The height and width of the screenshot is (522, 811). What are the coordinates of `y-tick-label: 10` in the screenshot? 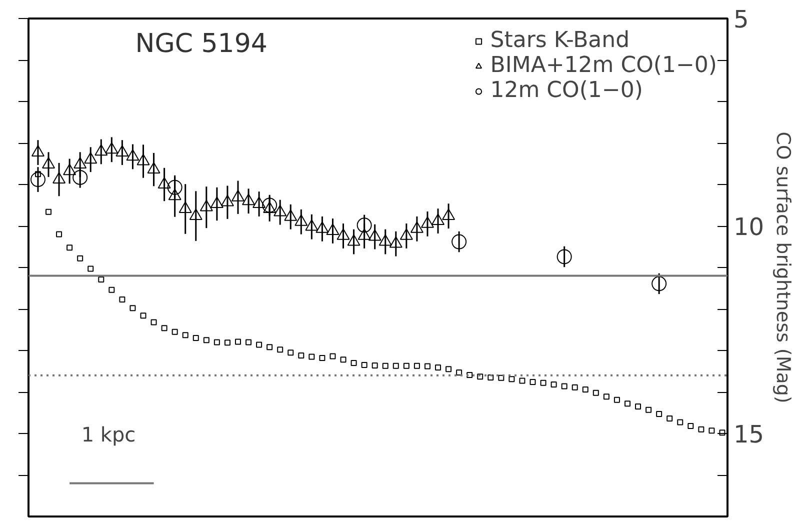 It's located at (749, 227).